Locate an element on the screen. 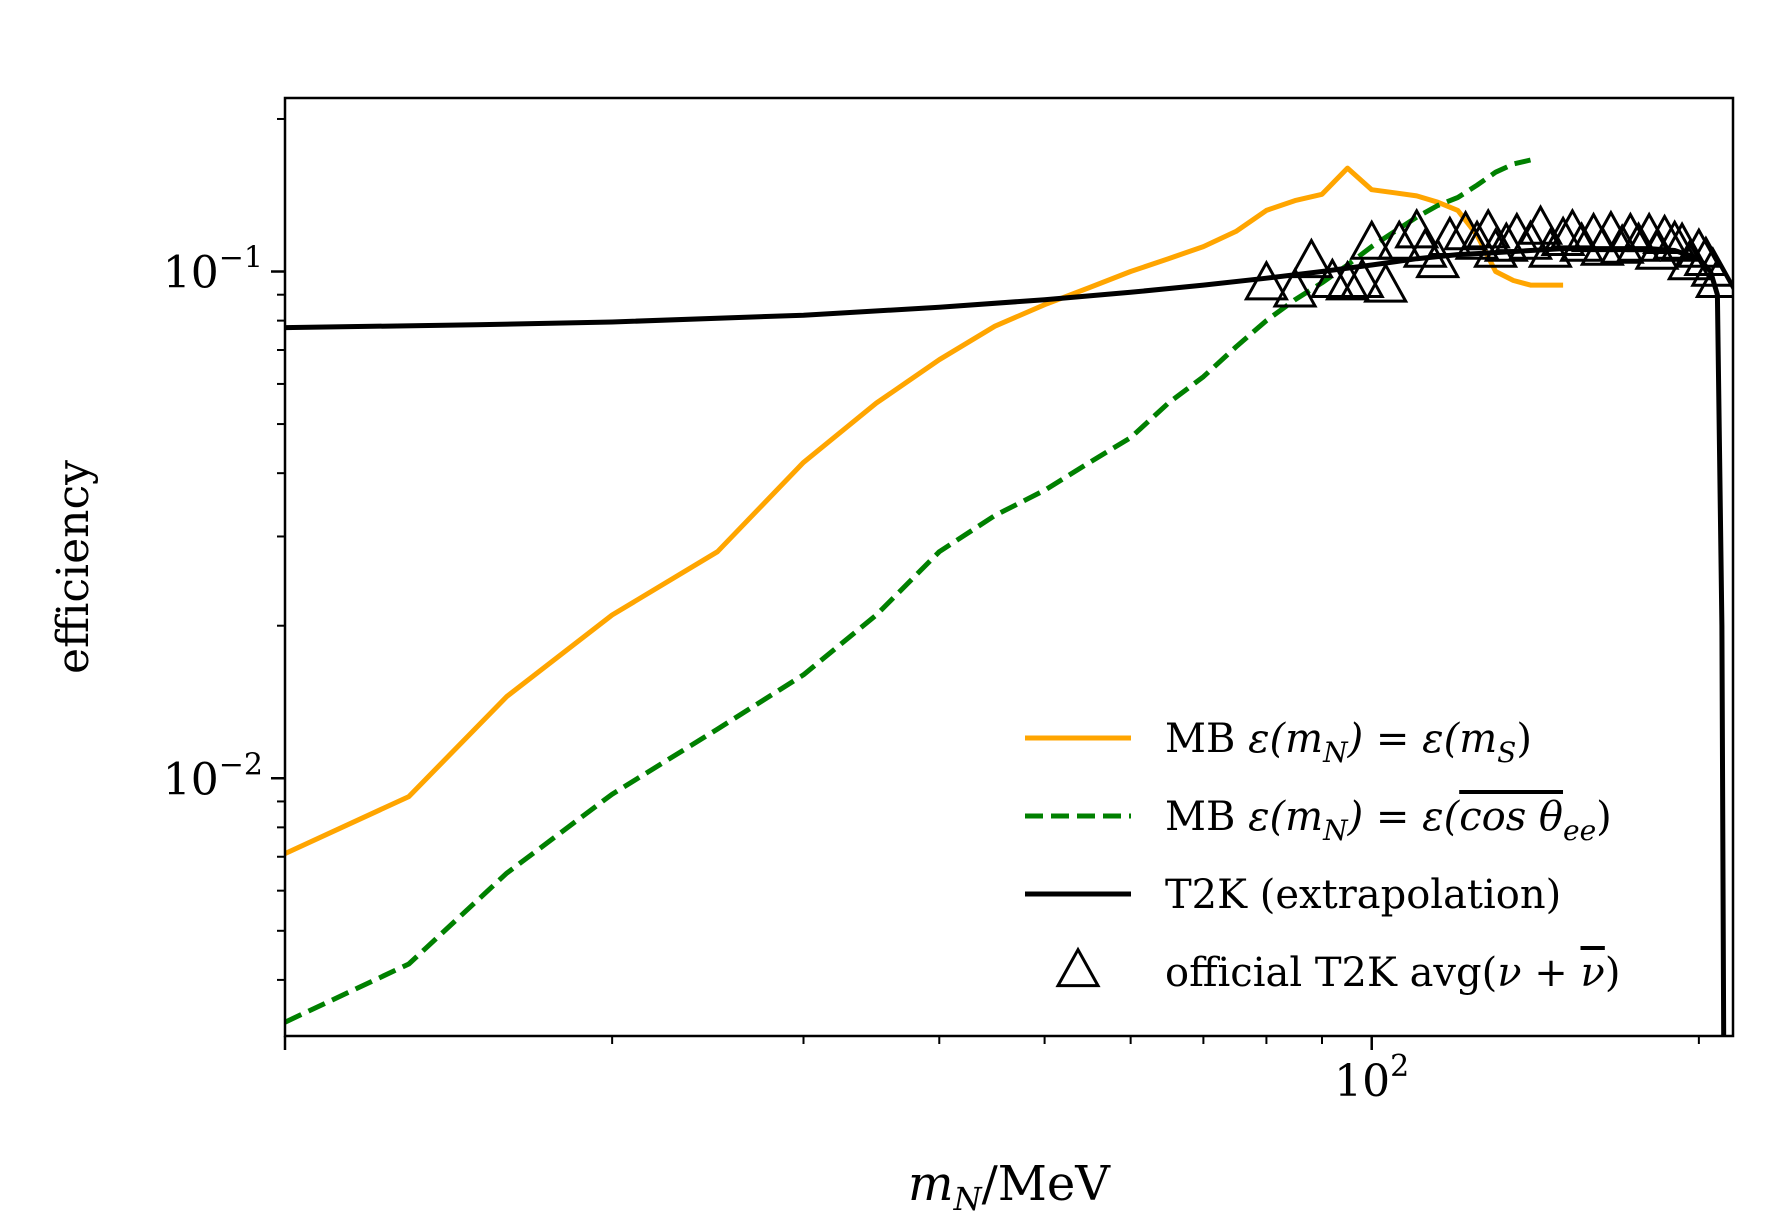  y-tick-label: 10⁻¹ is located at coordinates (213, 270).